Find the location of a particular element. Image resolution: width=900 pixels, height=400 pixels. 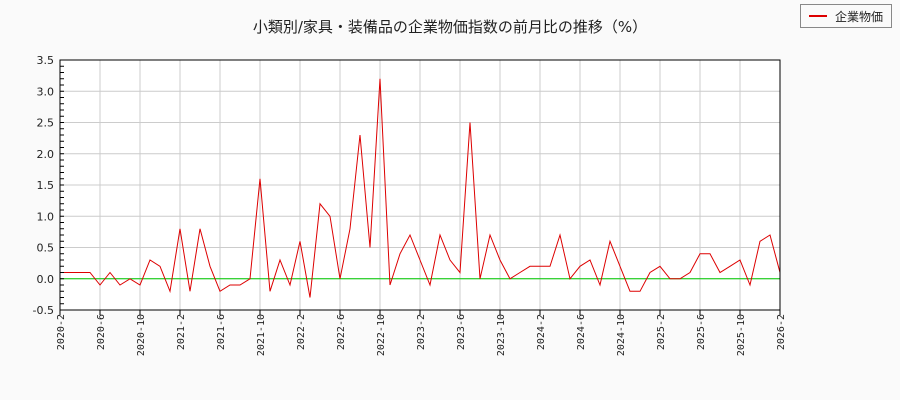

legend-swatch-icon is located at coordinates (818, 16).